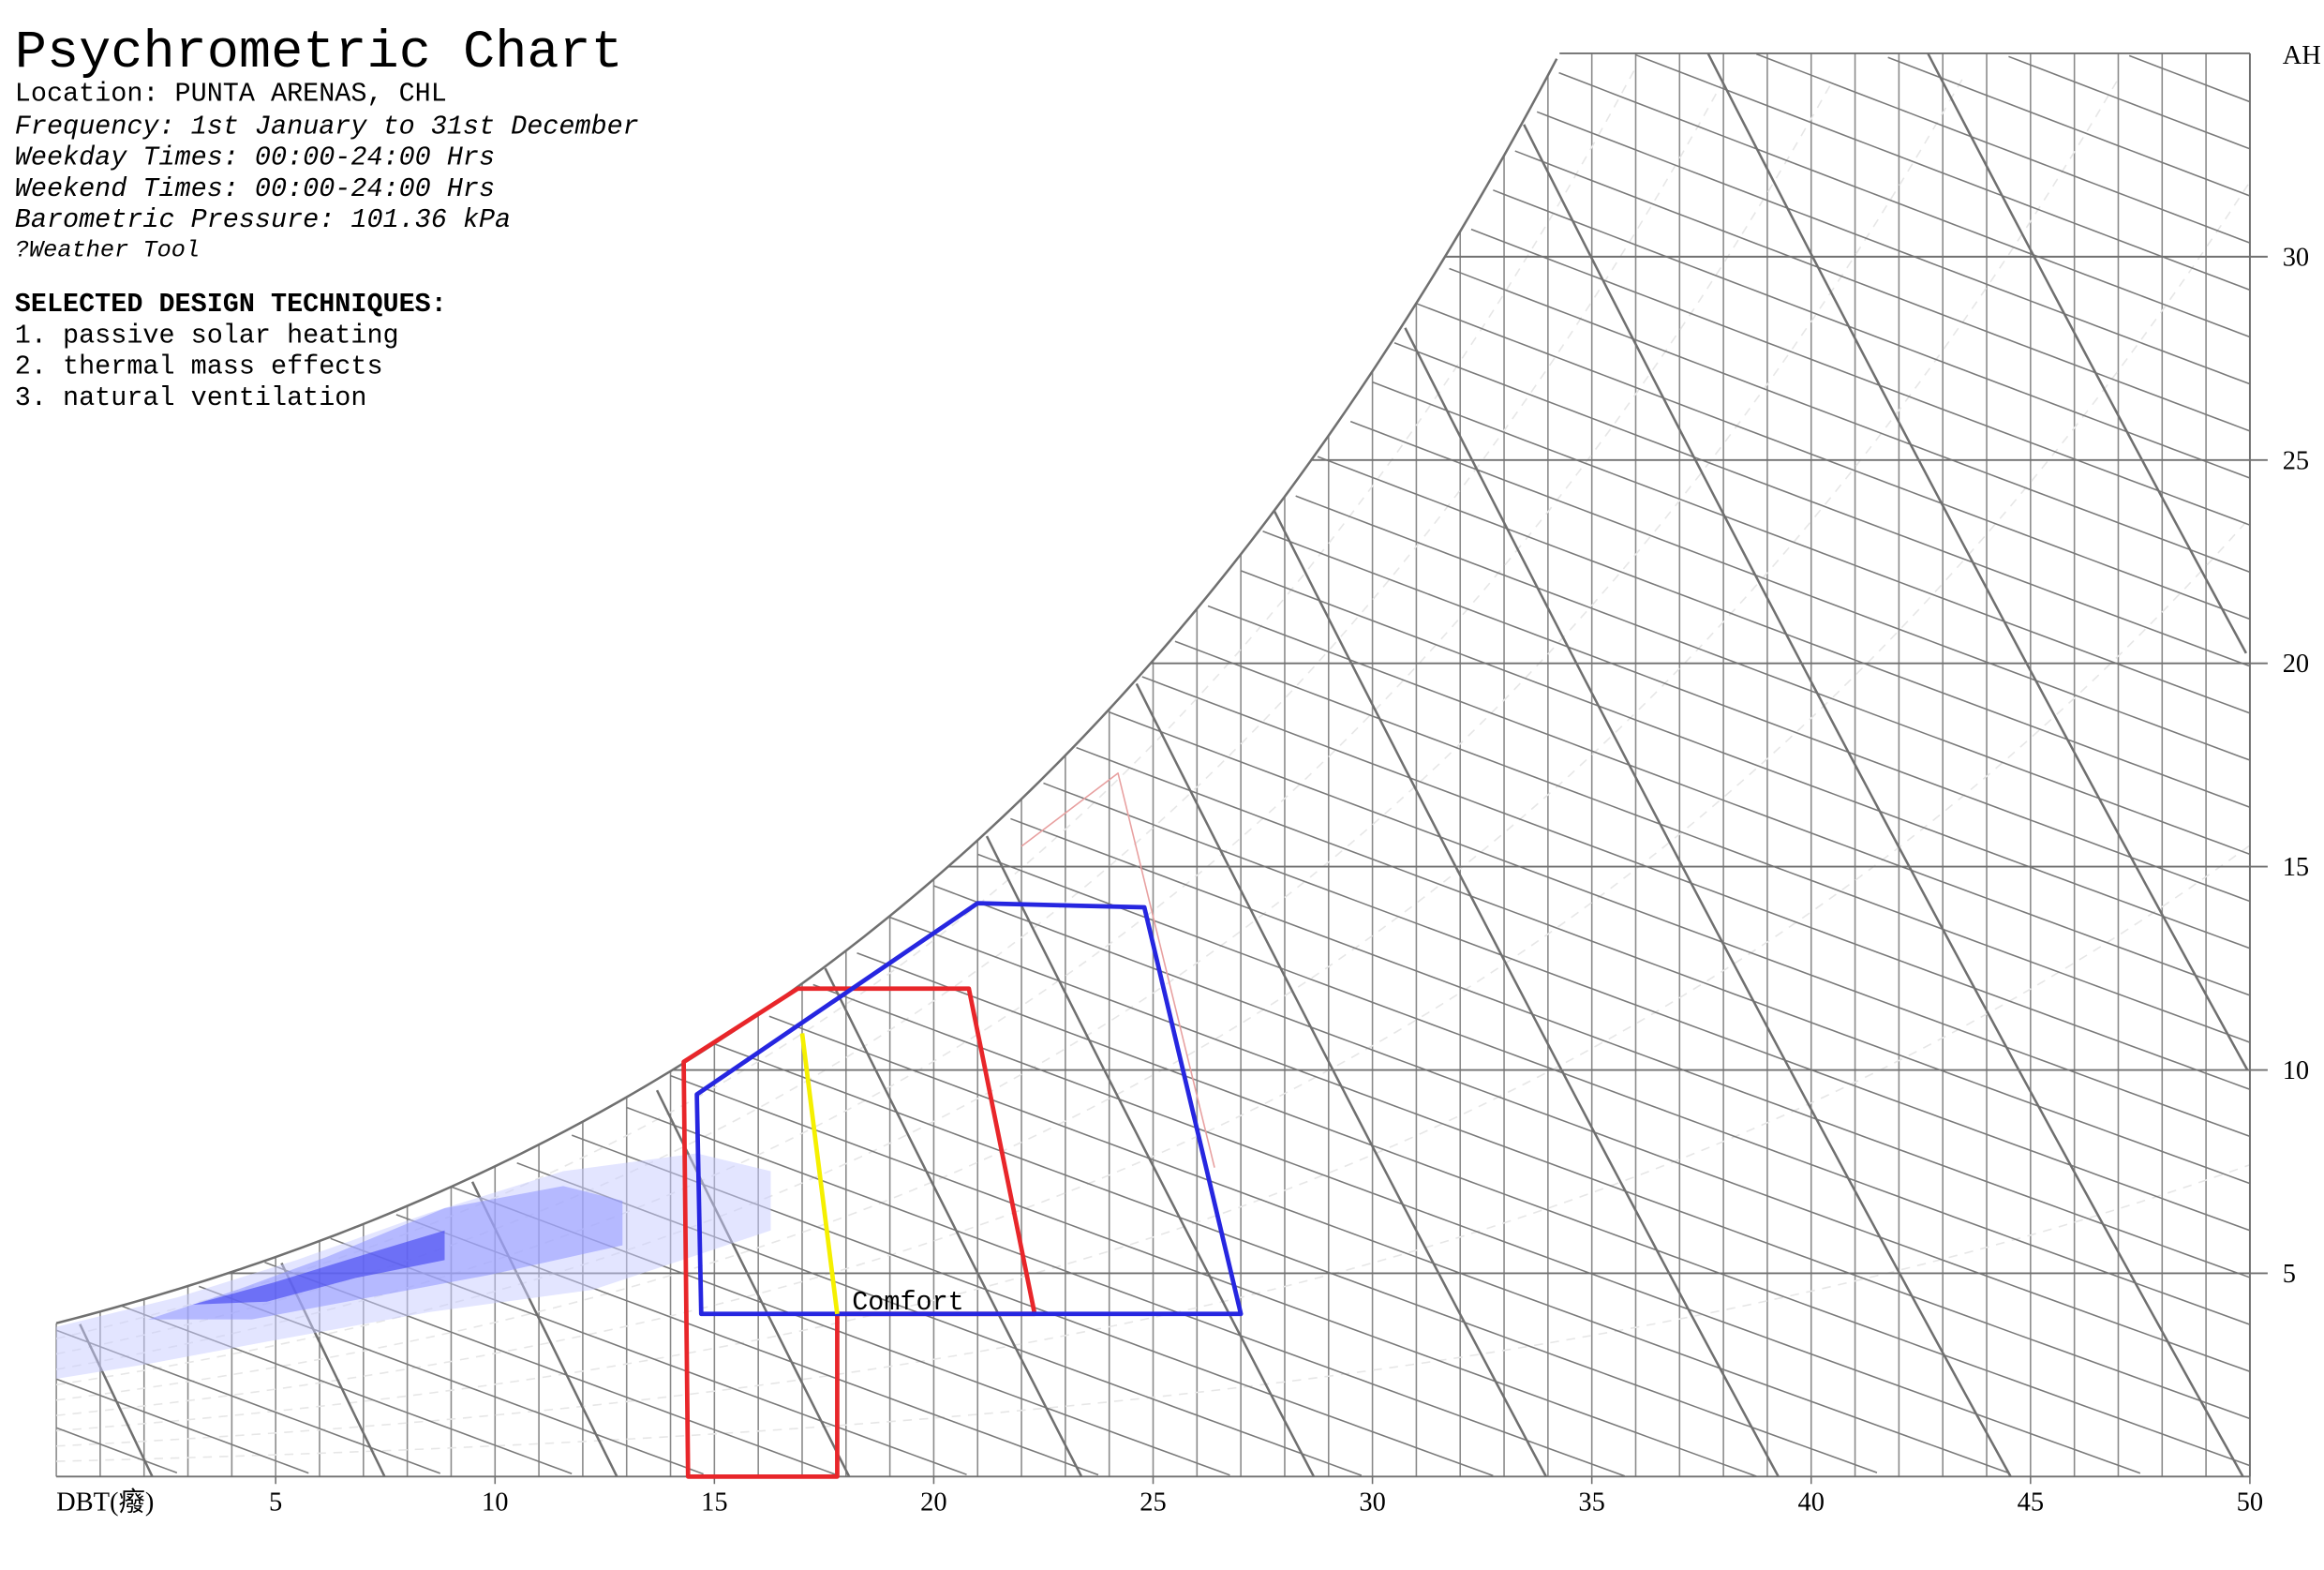 Image resolution: width=2324 pixels, height=1570 pixels. What do you see at coordinates (318, 1267) in the screenshot?
I see `cloud-core` at bounding box center [318, 1267].